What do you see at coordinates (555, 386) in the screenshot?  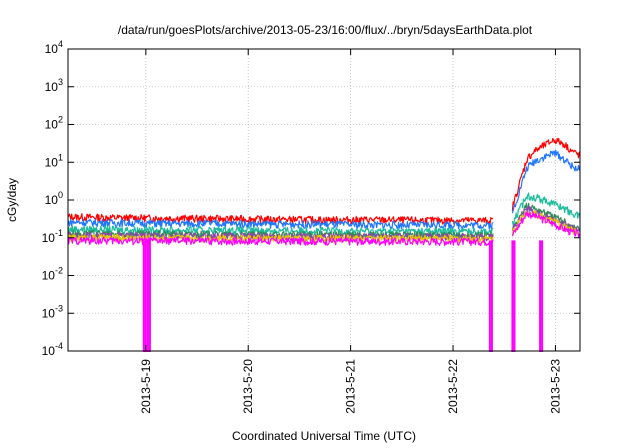 I see `x-tick-label: 2013-5-23` at bounding box center [555, 386].